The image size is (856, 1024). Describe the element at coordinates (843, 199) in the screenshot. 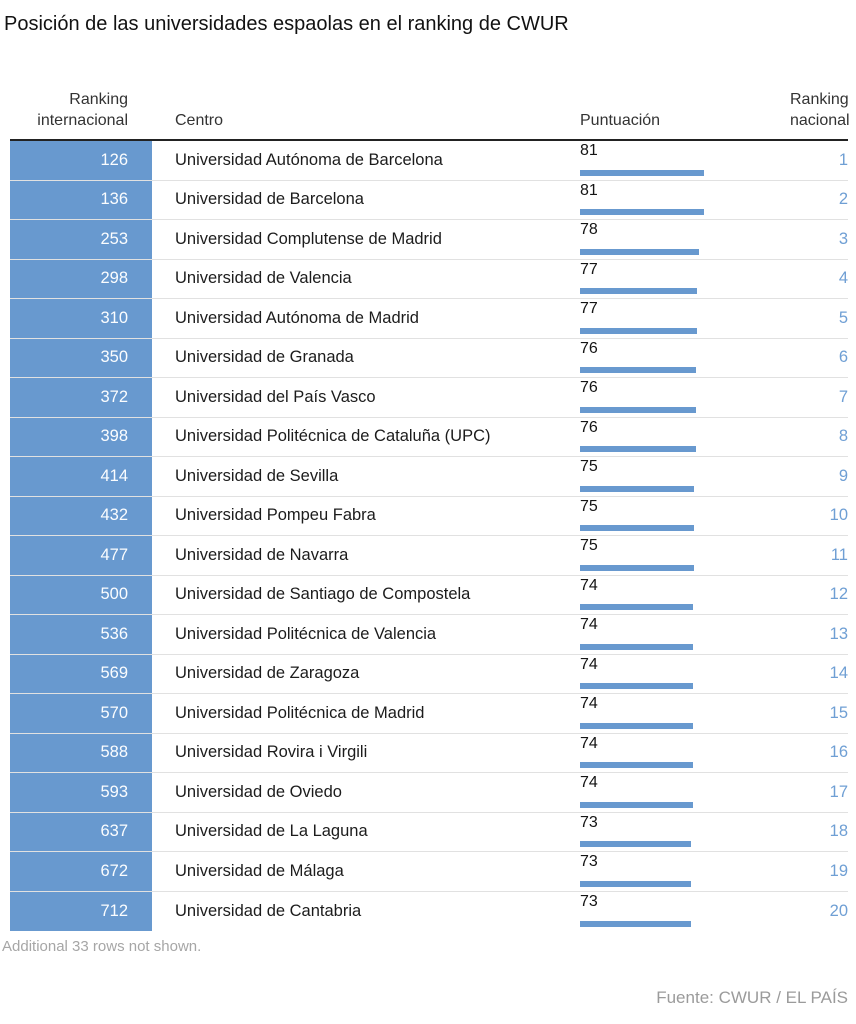

I see `national-rank-cell: 2` at that location.